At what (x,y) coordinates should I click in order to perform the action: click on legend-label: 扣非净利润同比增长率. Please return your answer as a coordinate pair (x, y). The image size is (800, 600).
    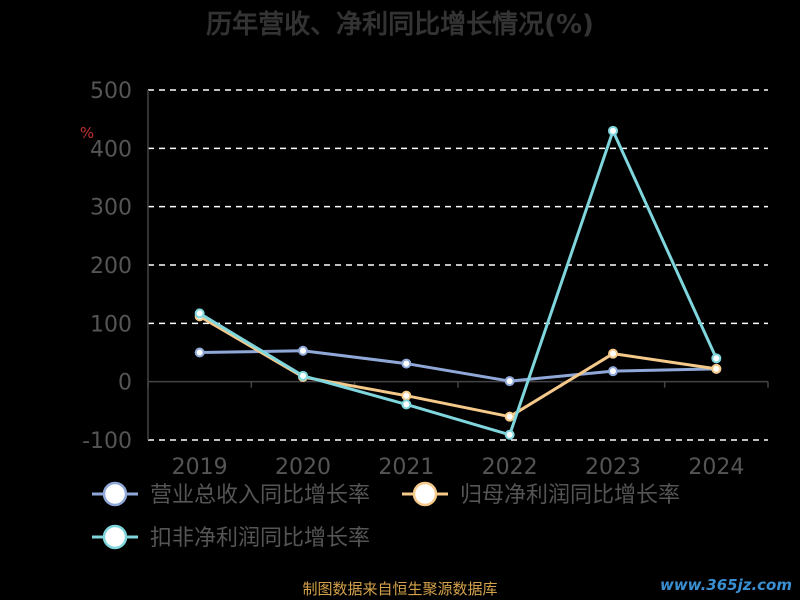
    Looking at the image, I should click on (260, 538).